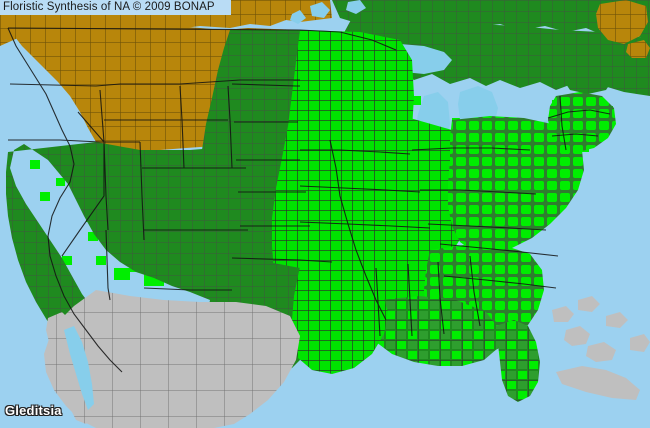 This screenshot has width=650, height=428. Describe the element at coordinates (109, 7) in the screenshot. I see `map-title-text: Floristic Synthesis of NA © 2009 BONAP` at that location.